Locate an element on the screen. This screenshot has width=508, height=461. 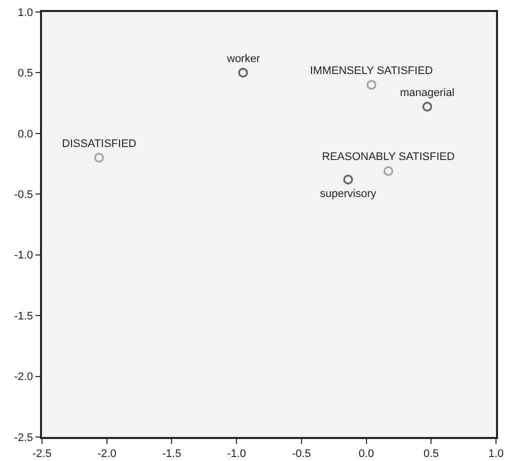
x-tick-label: 0.0 is located at coordinates (366, 454).